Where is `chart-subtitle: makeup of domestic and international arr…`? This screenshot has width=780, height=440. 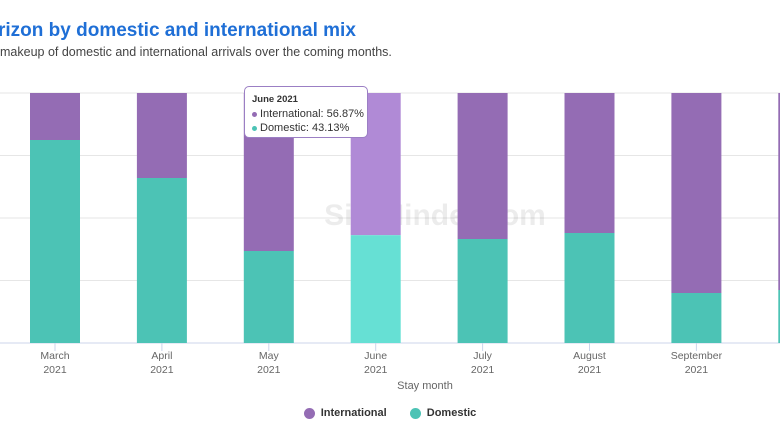
chart-subtitle: makeup of domestic and international arr… is located at coordinates (196, 52).